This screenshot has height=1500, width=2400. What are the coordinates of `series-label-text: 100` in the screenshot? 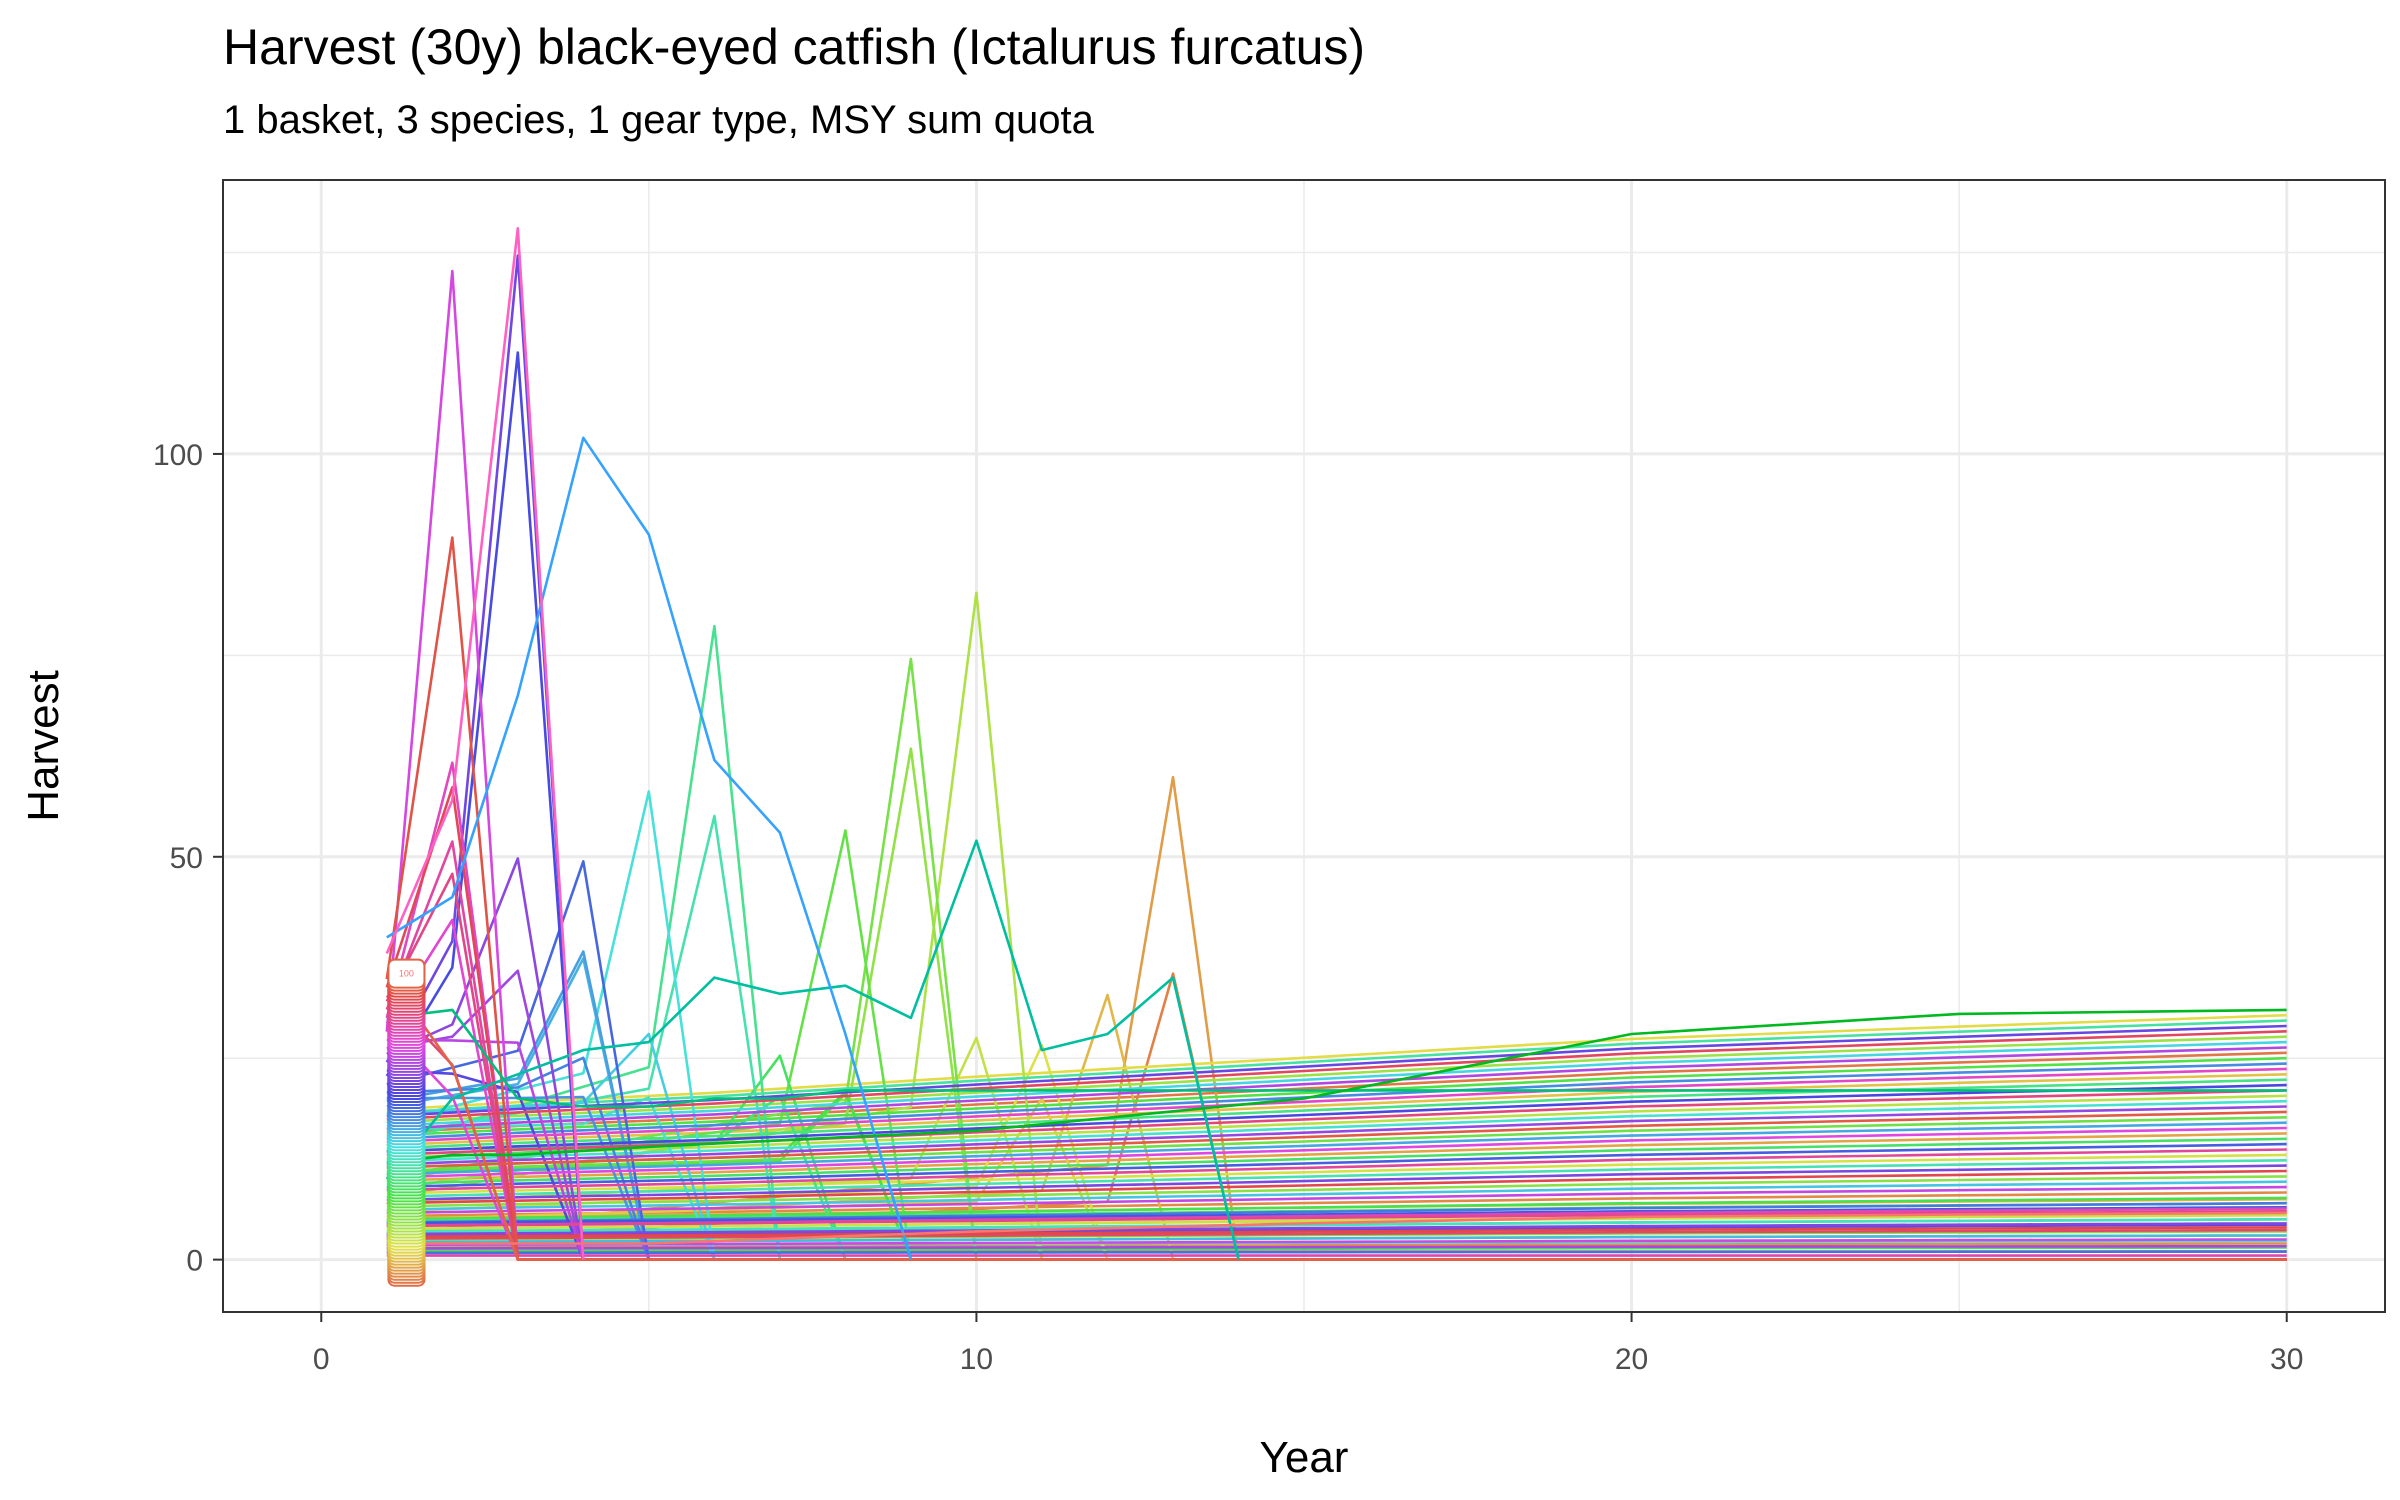 It's located at (406, 974).